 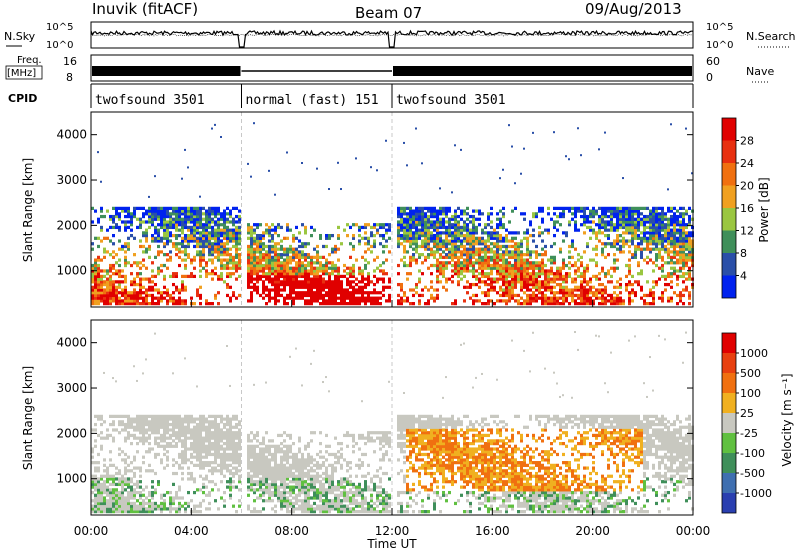 I want to click on noise-tick-right-bottom: 10^0, so click(x=719, y=45).